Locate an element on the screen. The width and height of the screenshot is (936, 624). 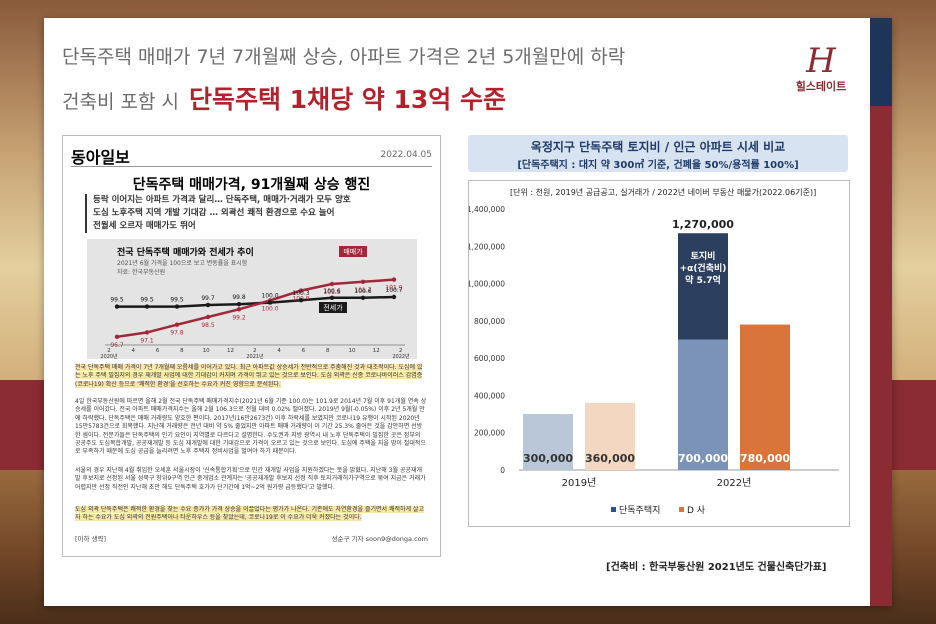
brand-logo: H 힐스테이트 is located at coordinates (821, 69).